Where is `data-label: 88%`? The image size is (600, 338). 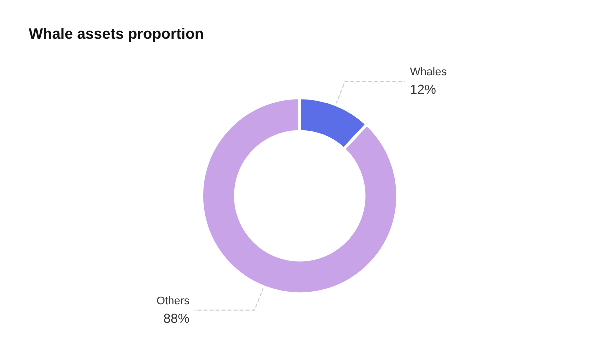
data-label: 88% is located at coordinates (177, 318).